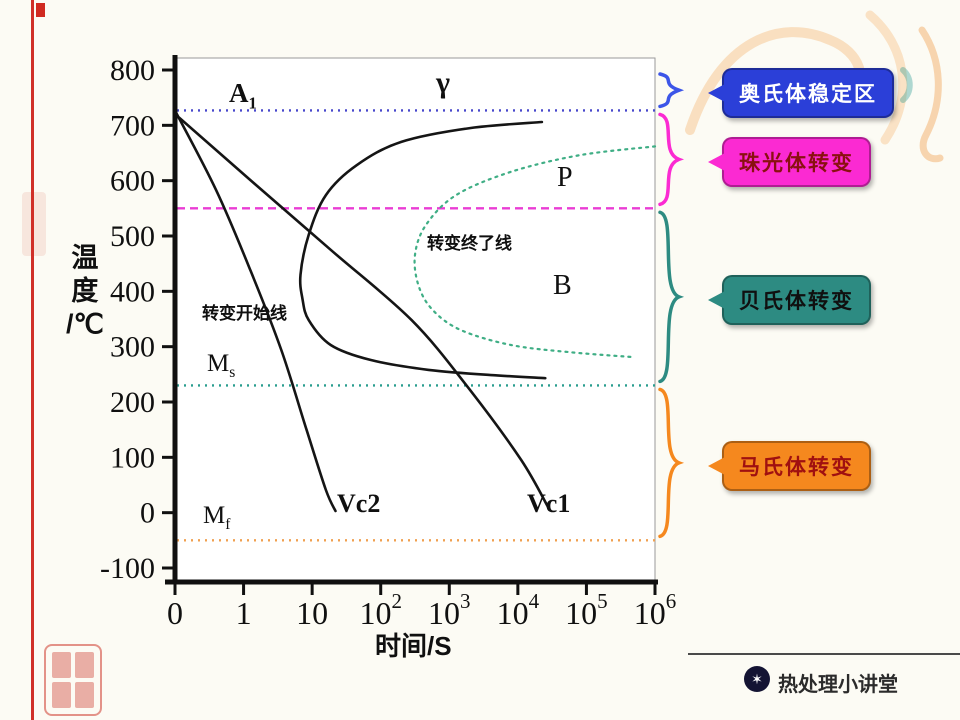  I want to click on x-tick-label: 10³, so click(449, 610).